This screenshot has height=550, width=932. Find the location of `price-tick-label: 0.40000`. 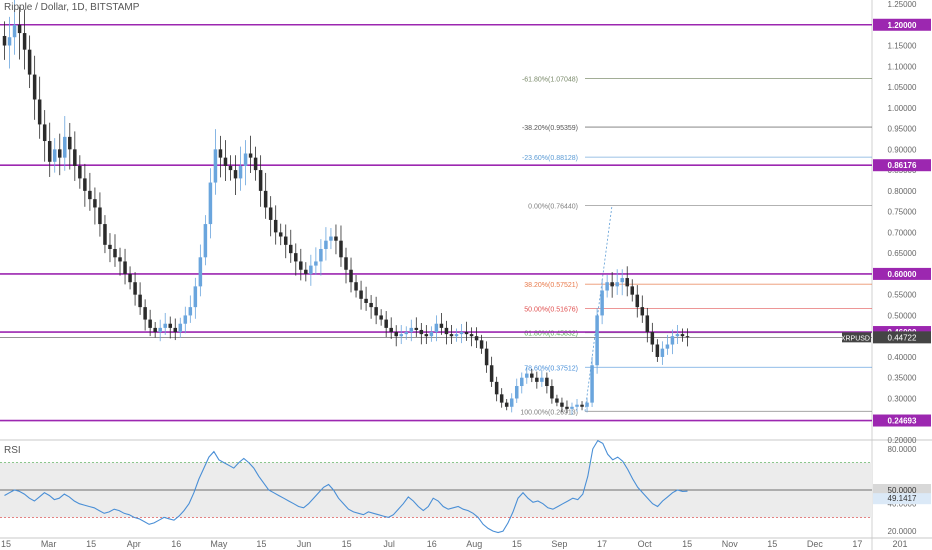

price-tick-label: 0.40000 is located at coordinates (902, 357).